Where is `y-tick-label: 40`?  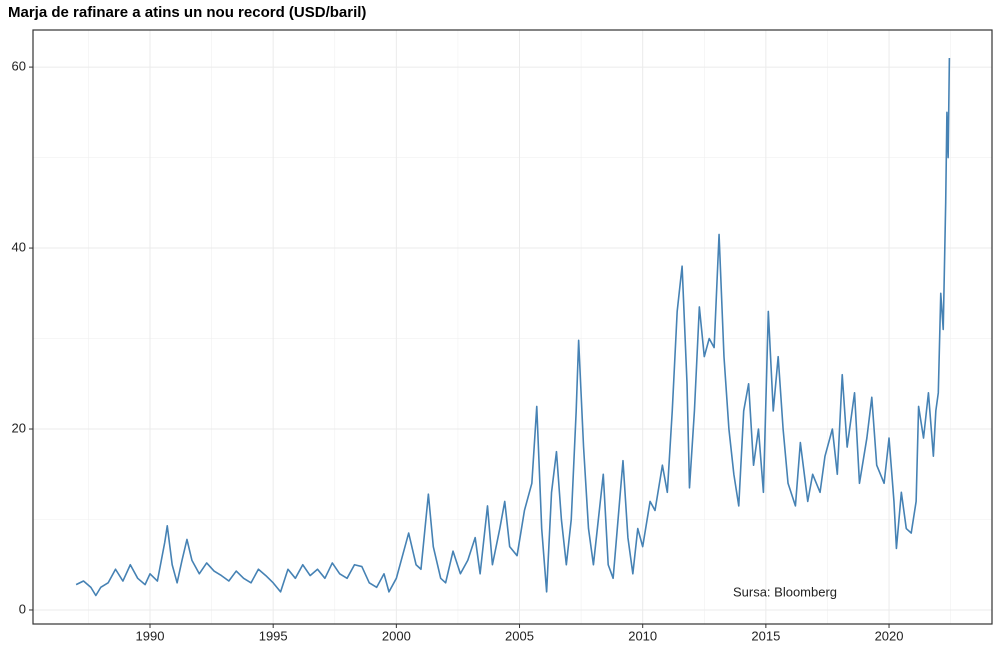
y-tick-label: 40 is located at coordinates (19, 246).